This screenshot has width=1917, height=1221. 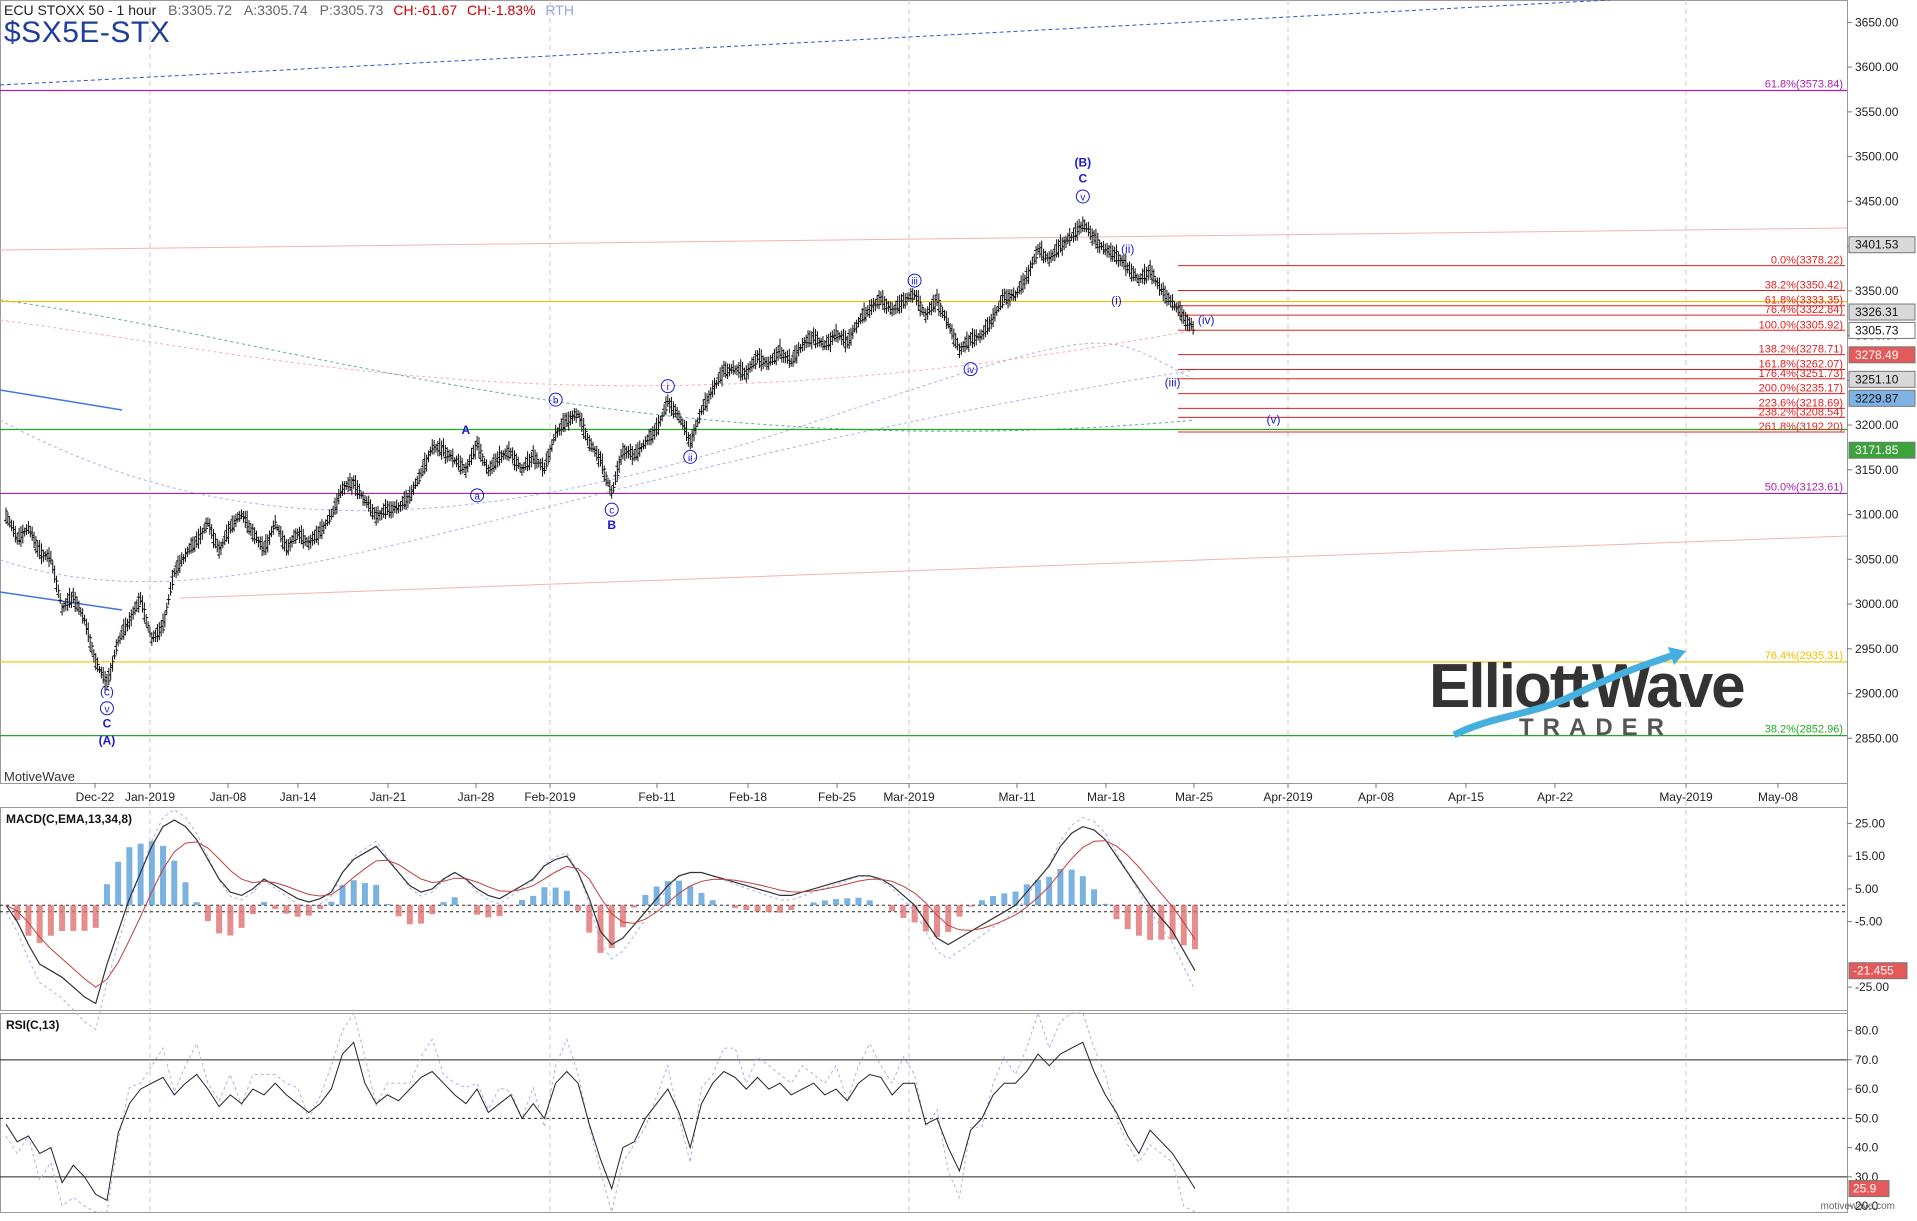 I want to click on y-tick-label: 3000.00, so click(x=1877, y=604).